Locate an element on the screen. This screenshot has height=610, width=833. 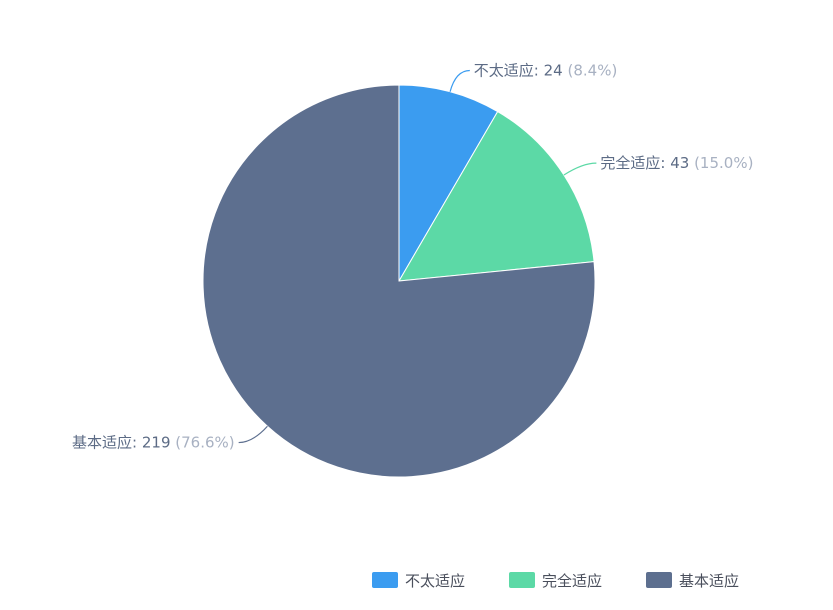
legend-label: 不太适应 is located at coordinates (435, 581).